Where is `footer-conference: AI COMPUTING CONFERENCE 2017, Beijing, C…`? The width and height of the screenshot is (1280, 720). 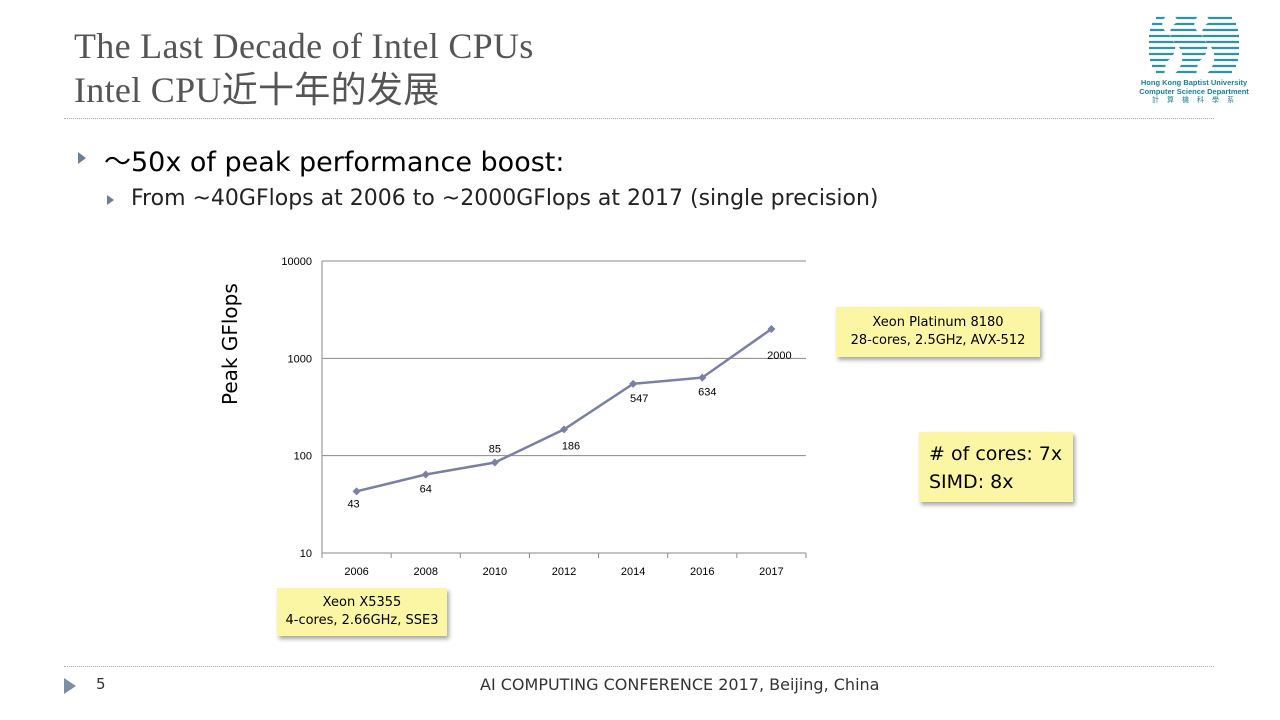
footer-conference: AI COMPUTING CONFERENCE 2017, Beijing, C… is located at coordinates (680, 684).